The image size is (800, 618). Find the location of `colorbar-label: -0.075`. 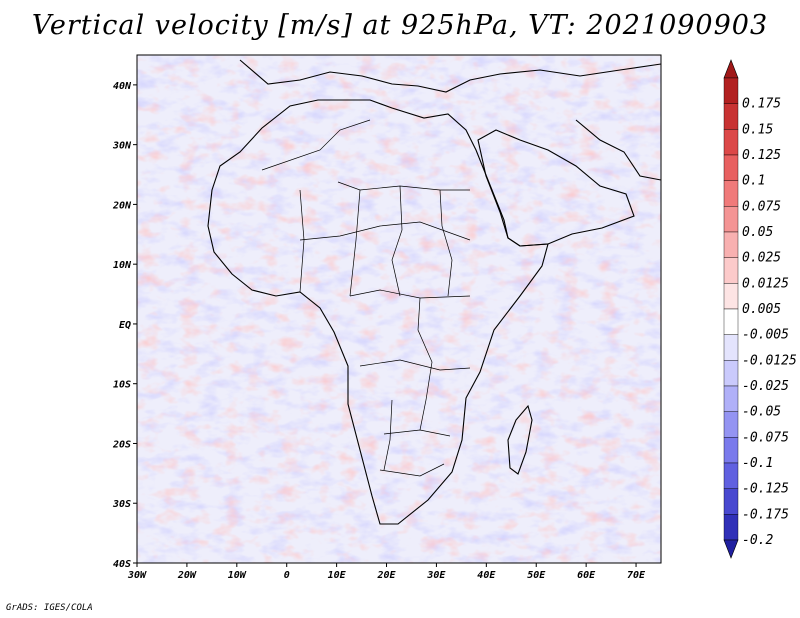

colorbar-label: -0.075 is located at coordinates (765, 437).